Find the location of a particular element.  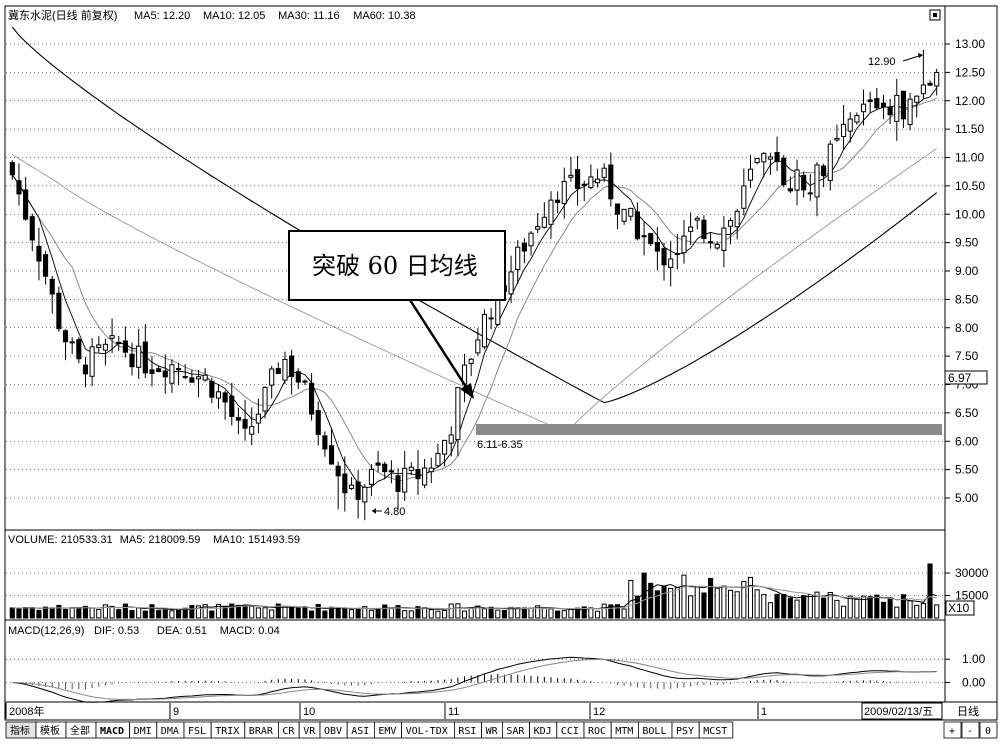

ma-legend-item: MA10: 12.05 is located at coordinates (234, 16).